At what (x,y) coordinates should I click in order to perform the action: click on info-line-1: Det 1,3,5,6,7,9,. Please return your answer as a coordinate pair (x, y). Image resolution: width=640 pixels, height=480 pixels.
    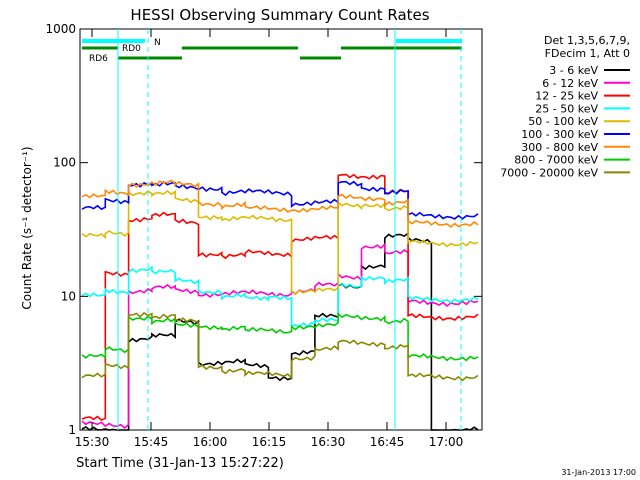
    Looking at the image, I should click on (587, 40).